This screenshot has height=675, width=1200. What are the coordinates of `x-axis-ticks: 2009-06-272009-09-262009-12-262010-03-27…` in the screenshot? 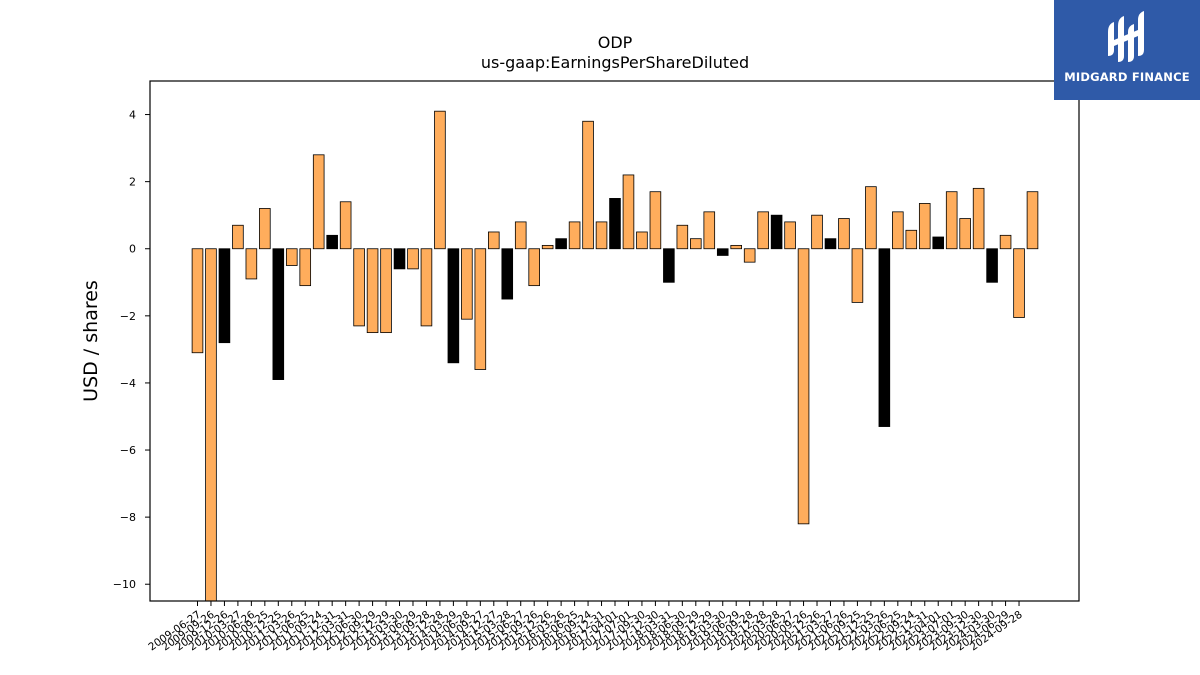 It's located at (585, 627).